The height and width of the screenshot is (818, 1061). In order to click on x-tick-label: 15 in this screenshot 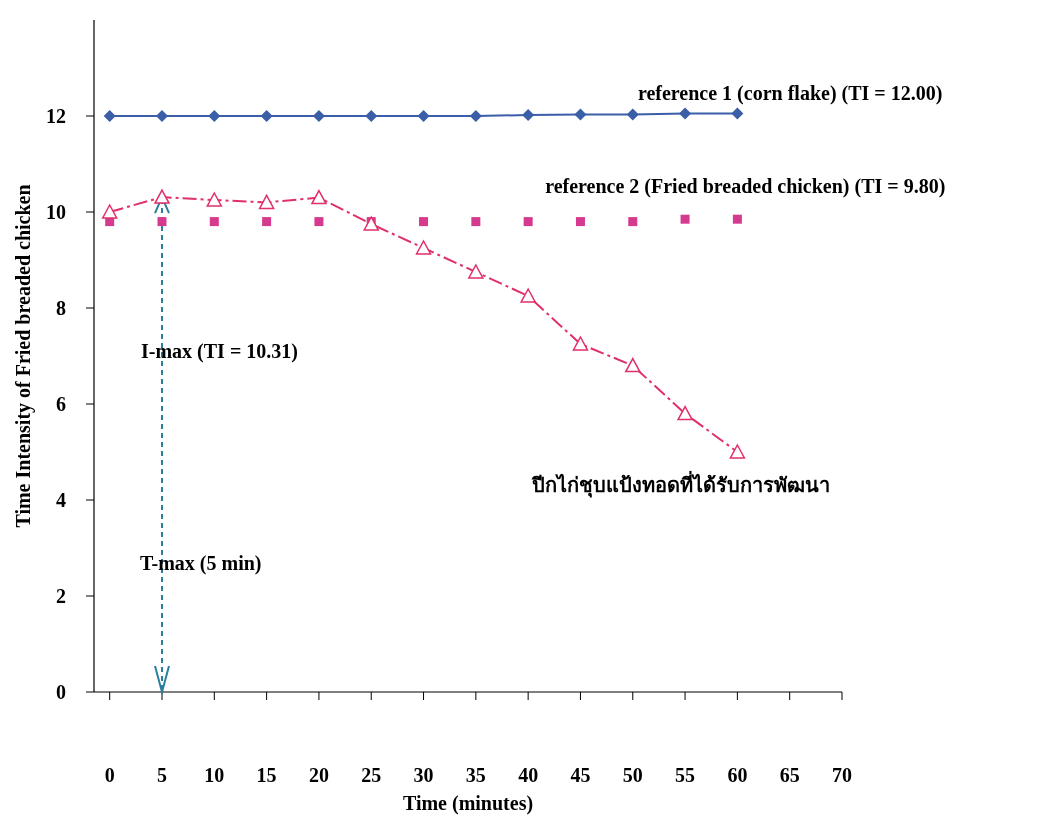, I will do `click(266, 775)`.